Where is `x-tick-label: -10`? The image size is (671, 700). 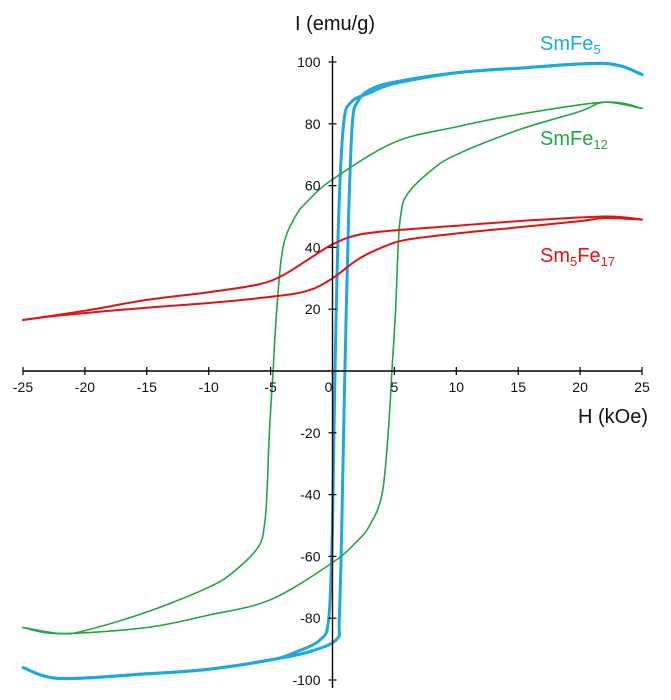
x-tick-label: -10 is located at coordinates (209, 387).